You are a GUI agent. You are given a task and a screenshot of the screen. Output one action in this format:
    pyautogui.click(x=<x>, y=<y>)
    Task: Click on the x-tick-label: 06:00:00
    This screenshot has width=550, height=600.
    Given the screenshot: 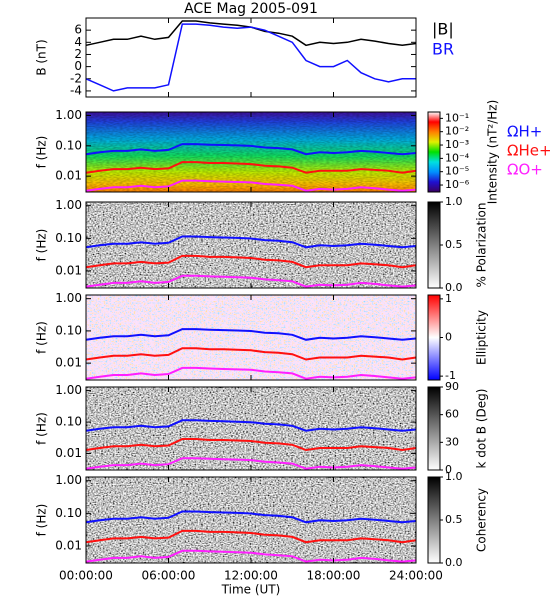 What is the action you would take?
    pyautogui.click(x=169, y=576)
    